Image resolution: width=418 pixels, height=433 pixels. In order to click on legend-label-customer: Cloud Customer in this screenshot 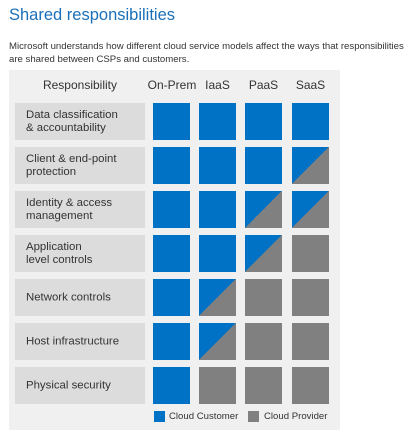, I will do `click(204, 416)`.